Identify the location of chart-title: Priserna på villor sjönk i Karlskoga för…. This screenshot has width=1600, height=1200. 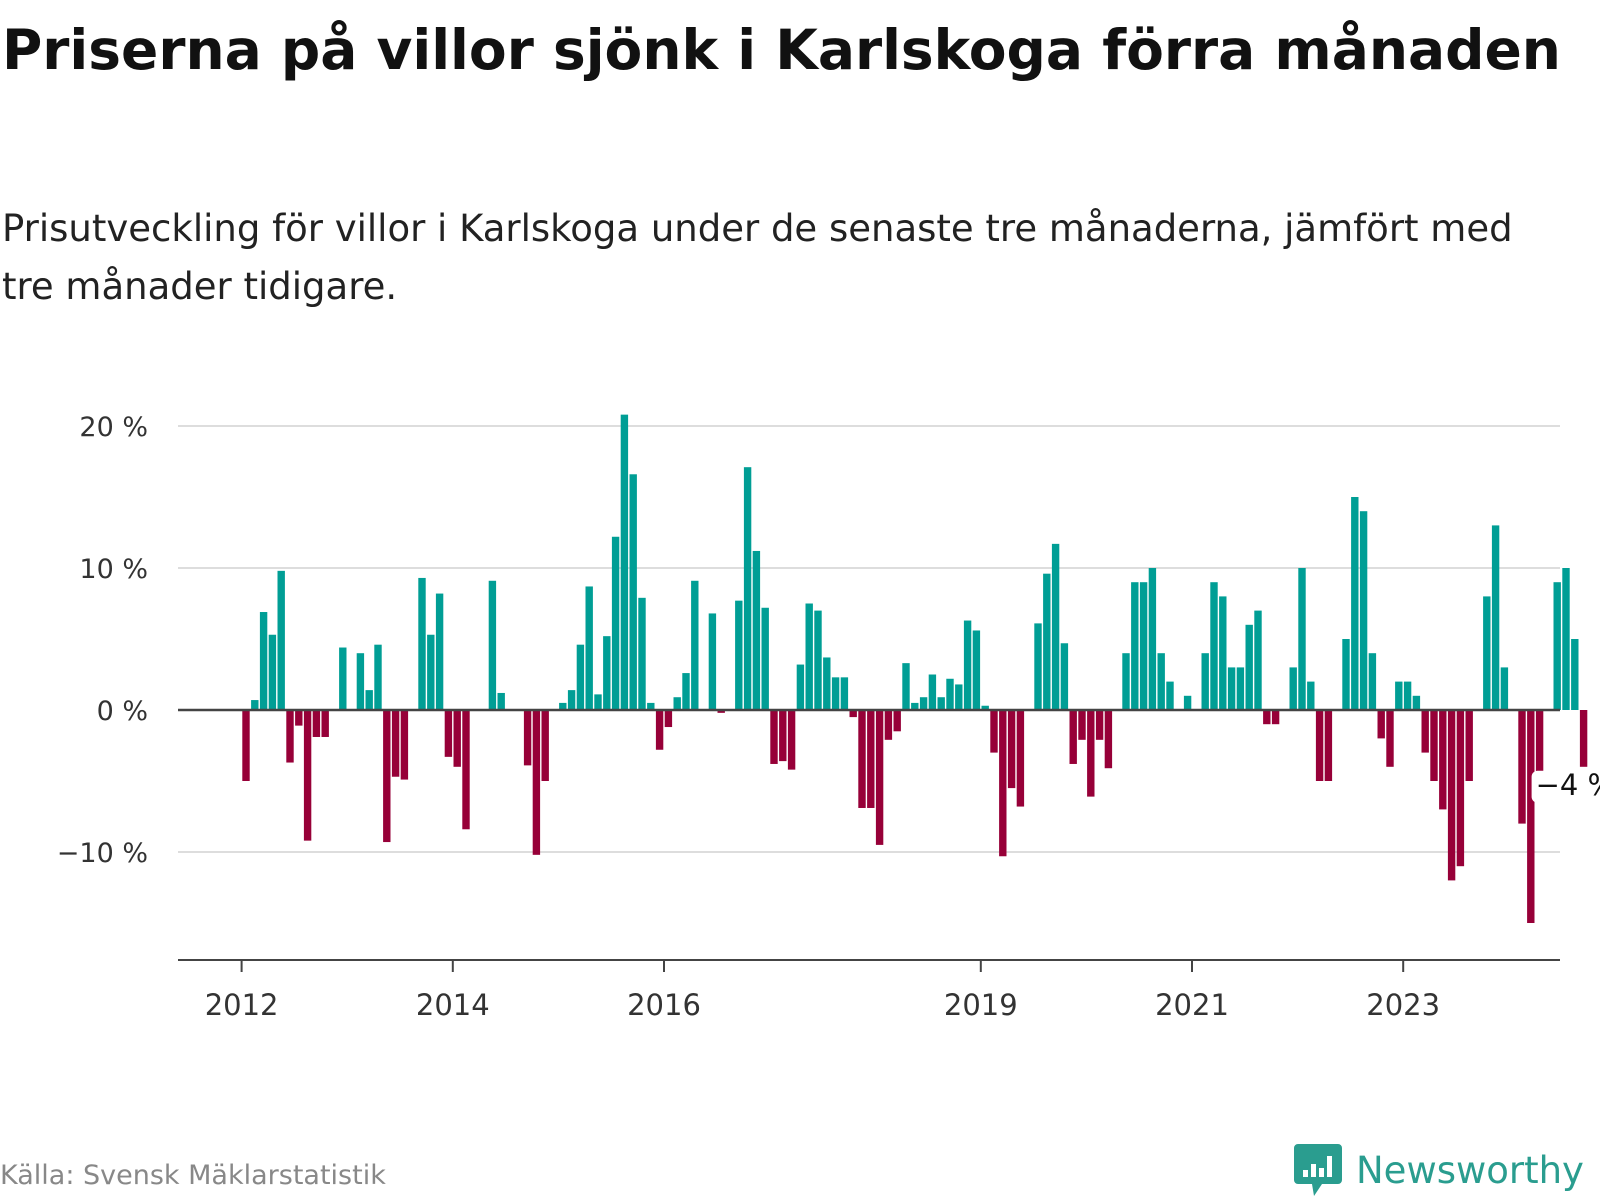
(781, 50).